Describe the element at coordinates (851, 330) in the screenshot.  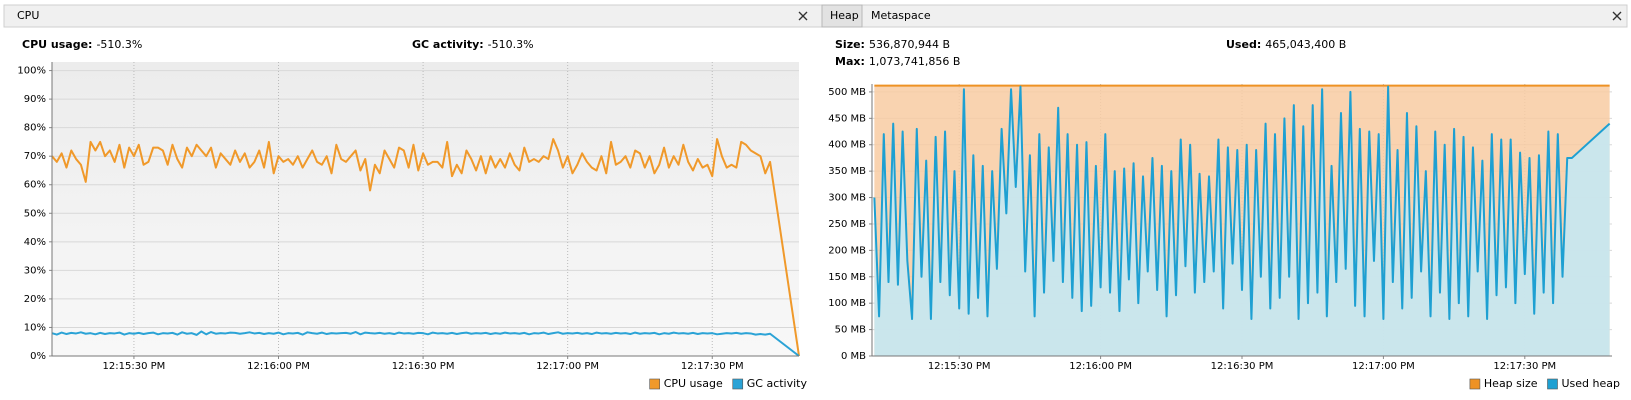
I see `y-tick-label: 50 MB` at that location.